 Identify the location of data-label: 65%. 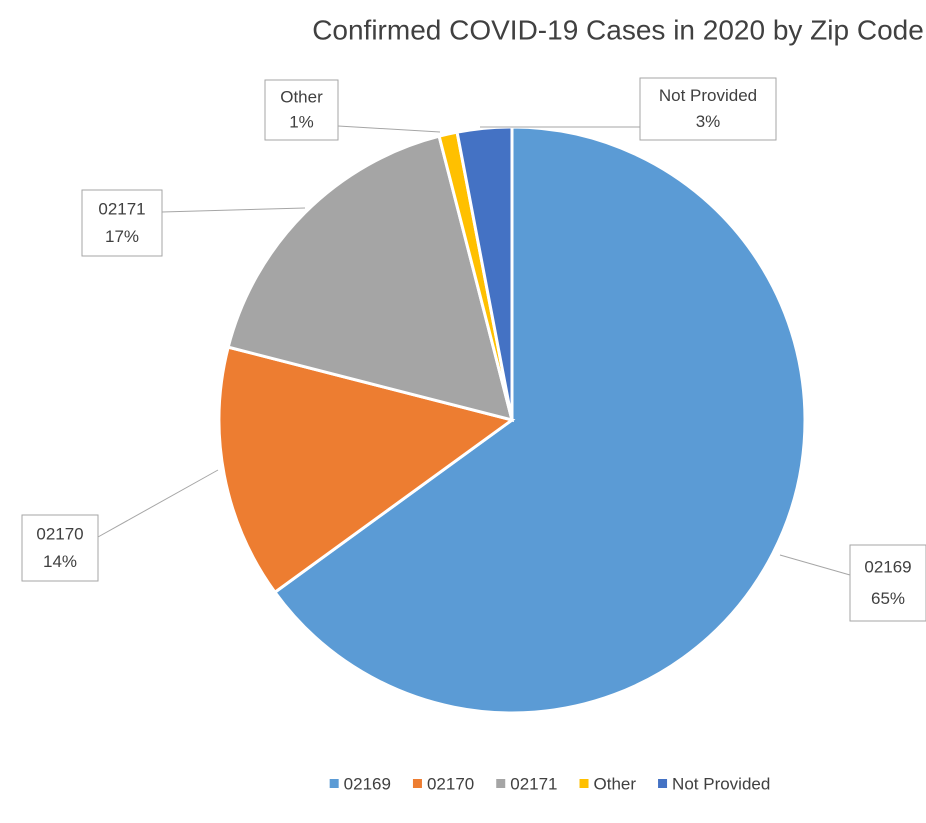
(888, 598).